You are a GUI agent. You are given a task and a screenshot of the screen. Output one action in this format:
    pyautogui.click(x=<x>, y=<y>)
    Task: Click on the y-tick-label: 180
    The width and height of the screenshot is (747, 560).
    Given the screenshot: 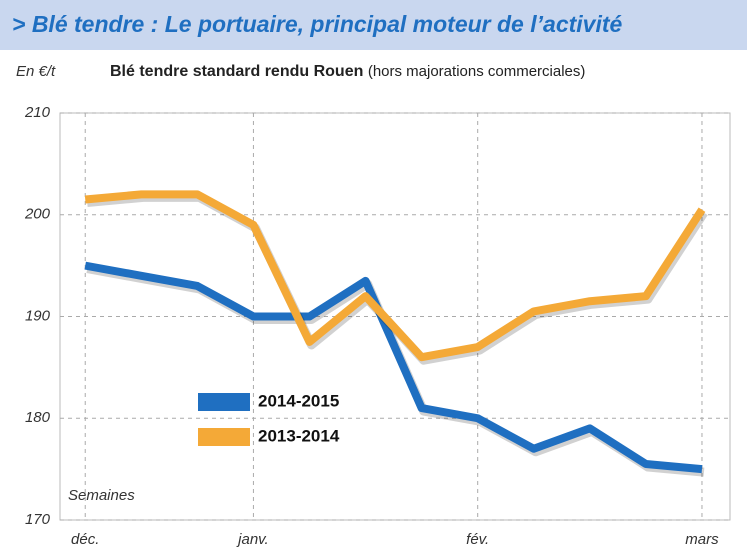 What is the action you would take?
    pyautogui.click(x=38, y=417)
    